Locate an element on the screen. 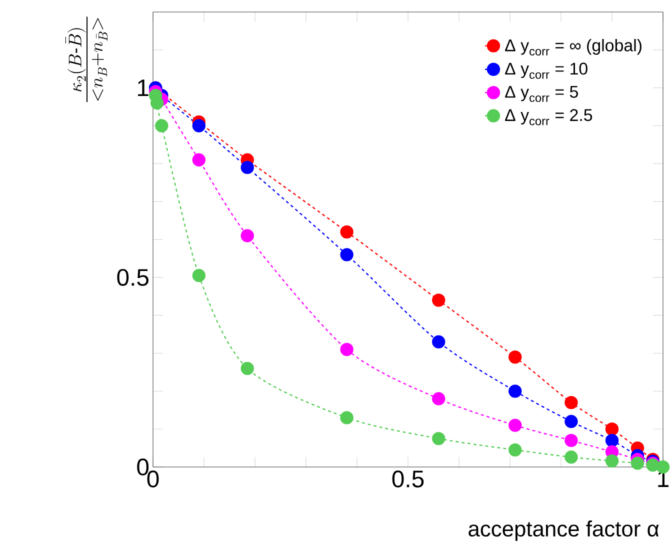 This screenshot has width=672, height=554. y-tick-label: 0 is located at coordinates (143, 467).